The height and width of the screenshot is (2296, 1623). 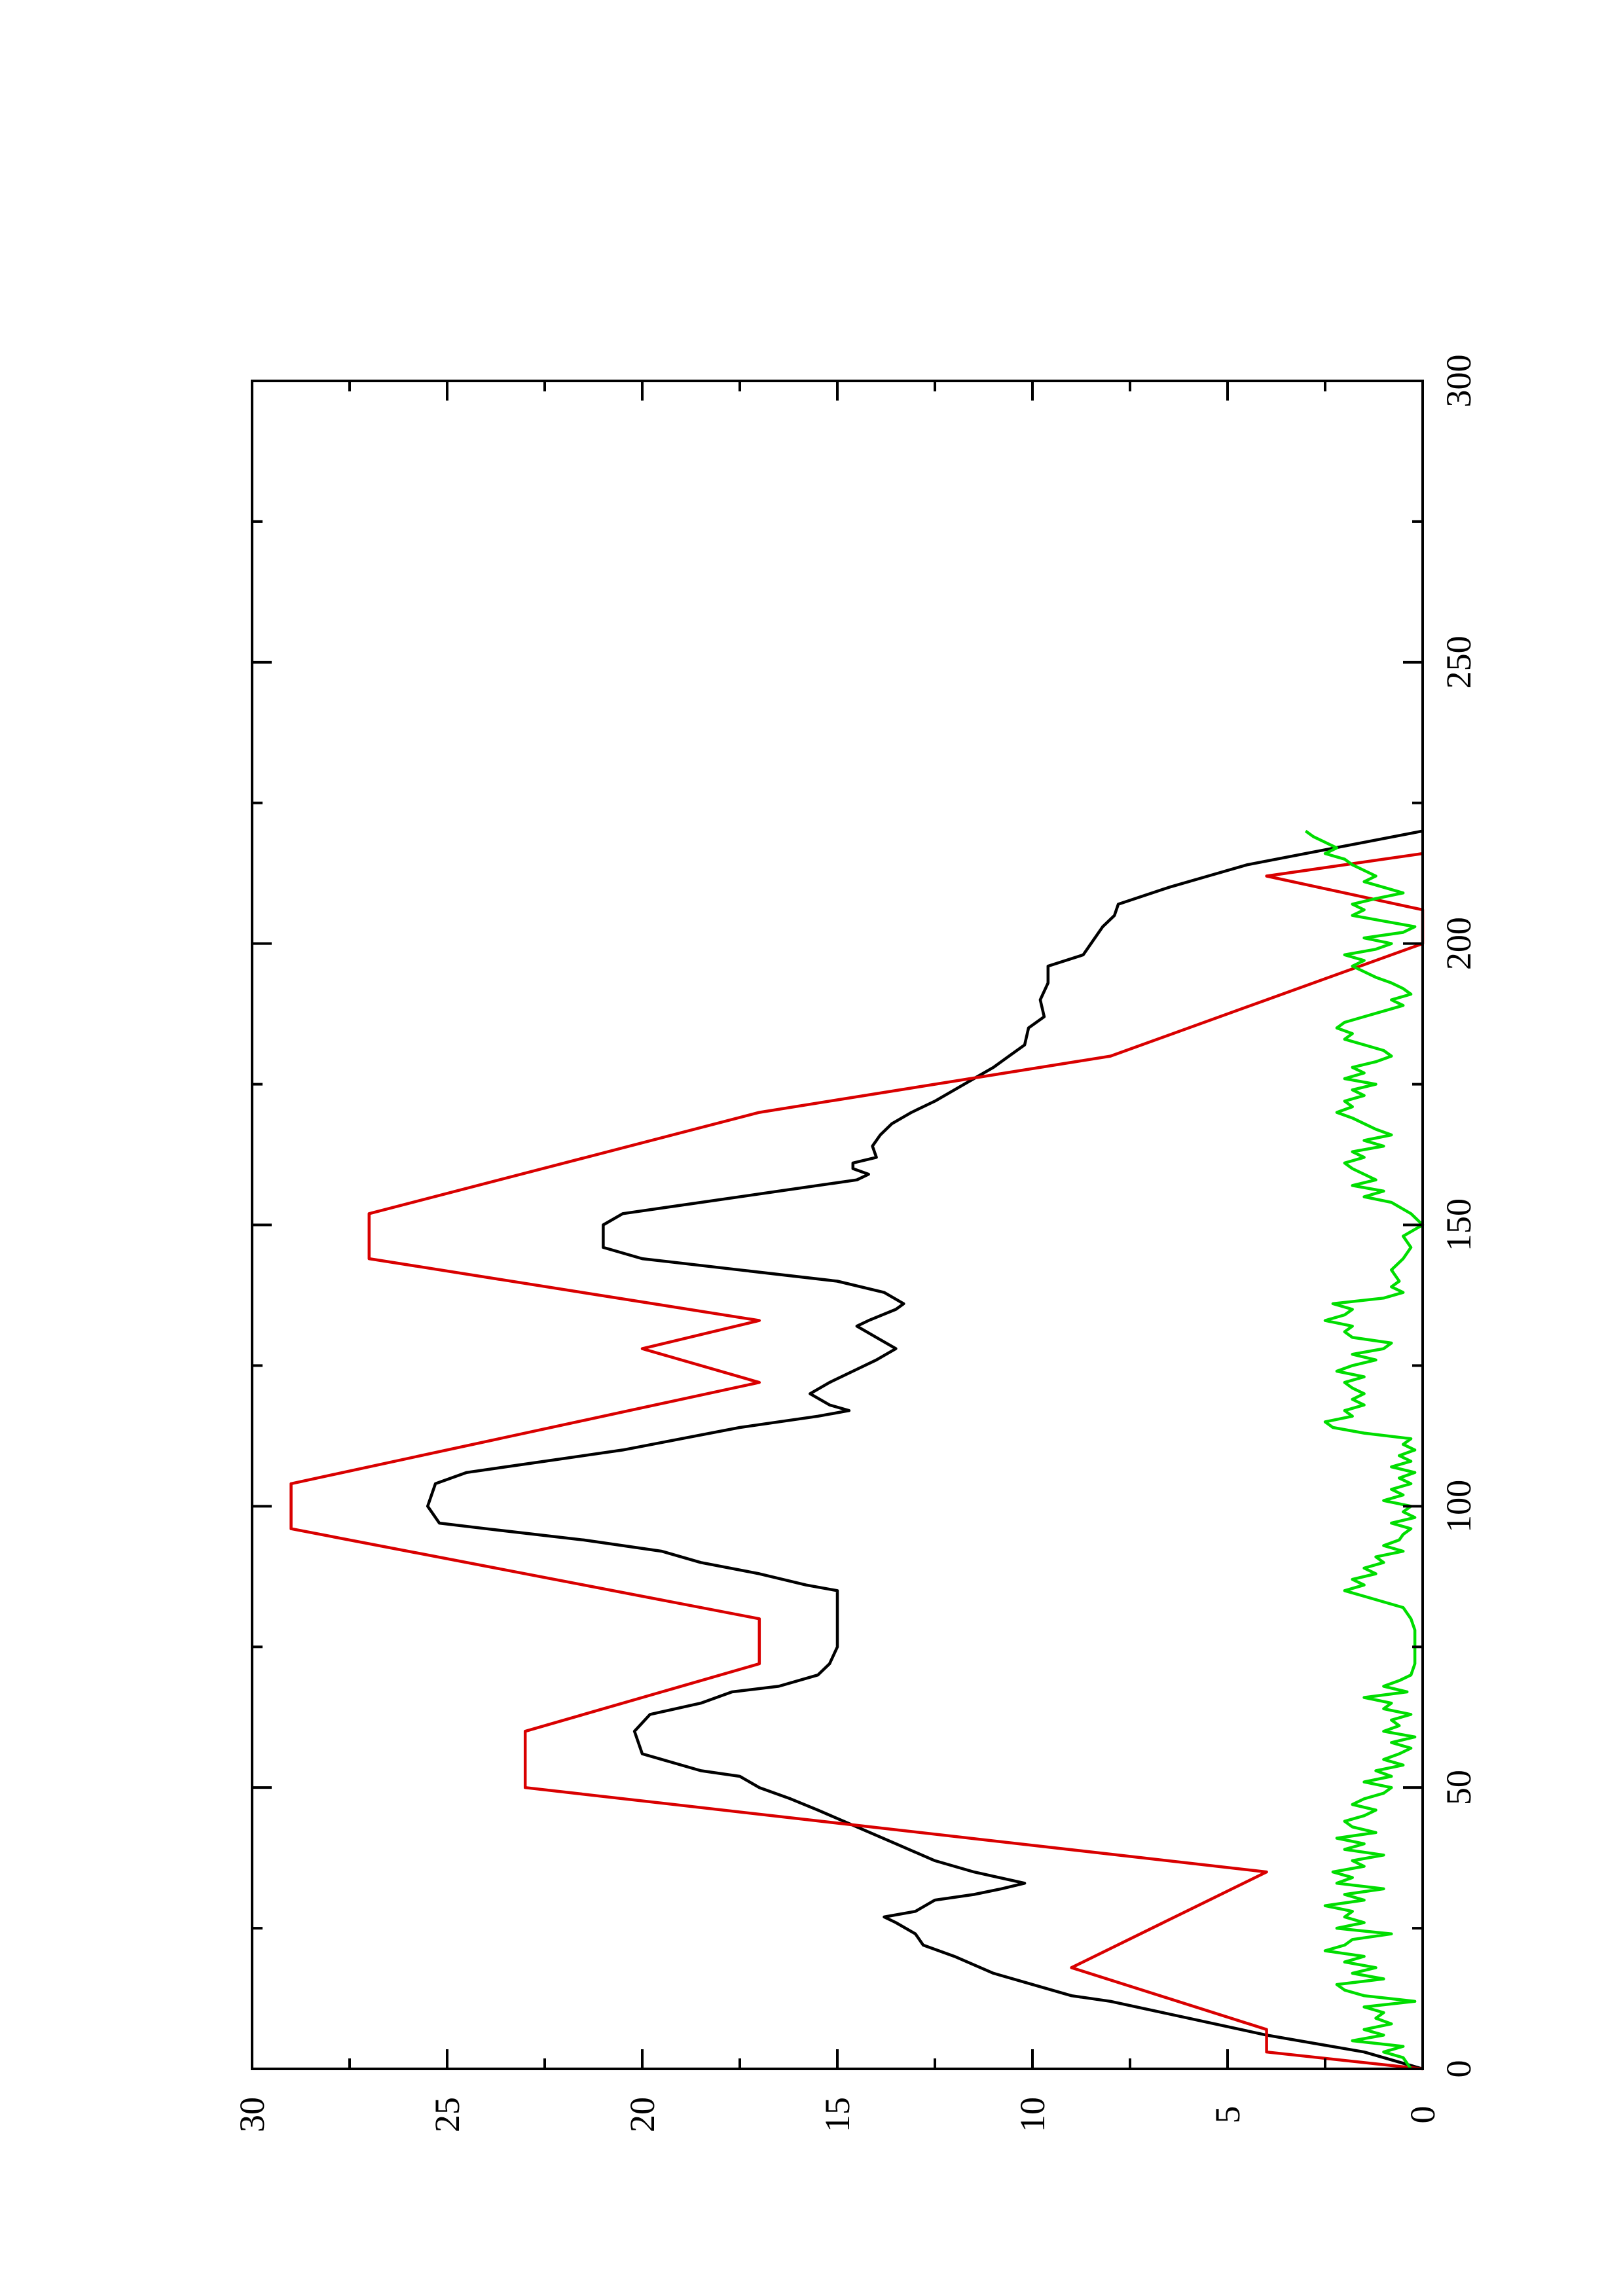 I want to click on y-tick-label: 15, so click(x=837, y=2114).